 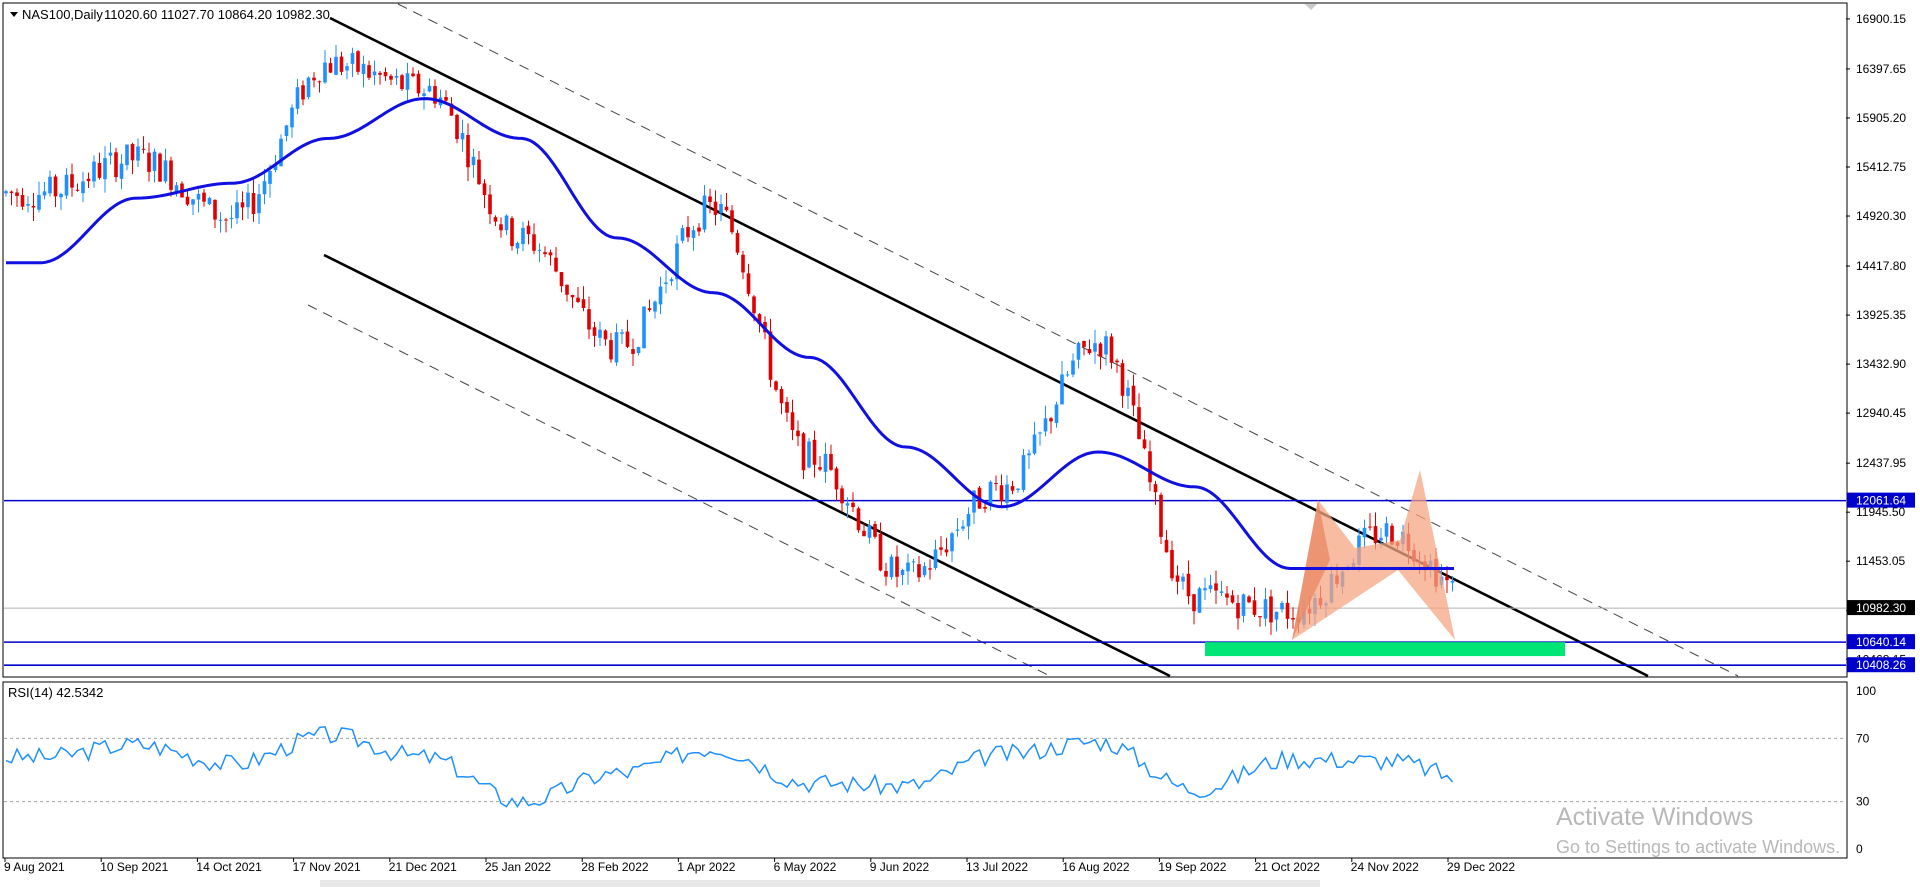 What do you see at coordinates (615, 867) in the screenshot?
I see `x-tick-label: 28 Feb 2022` at bounding box center [615, 867].